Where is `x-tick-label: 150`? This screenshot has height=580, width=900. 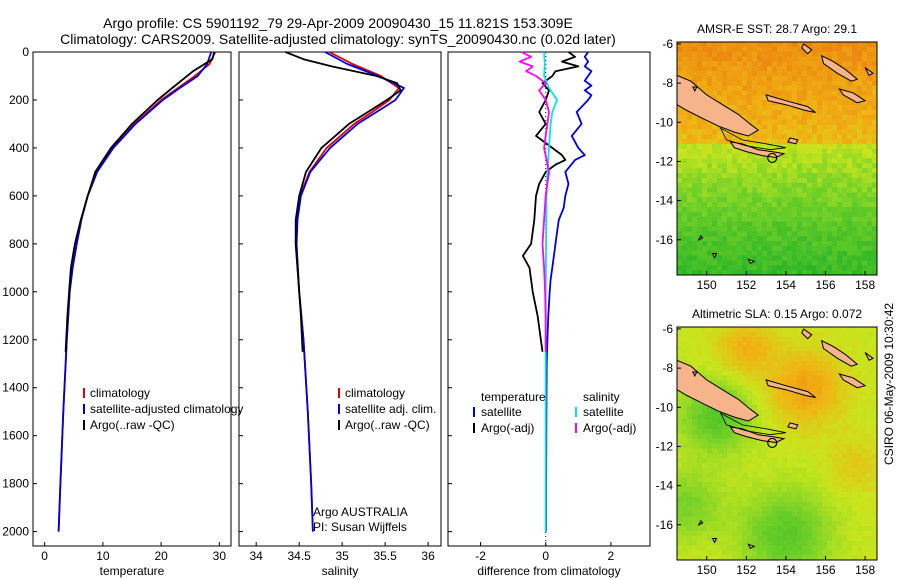 x-tick-label: 150 is located at coordinates (707, 570).